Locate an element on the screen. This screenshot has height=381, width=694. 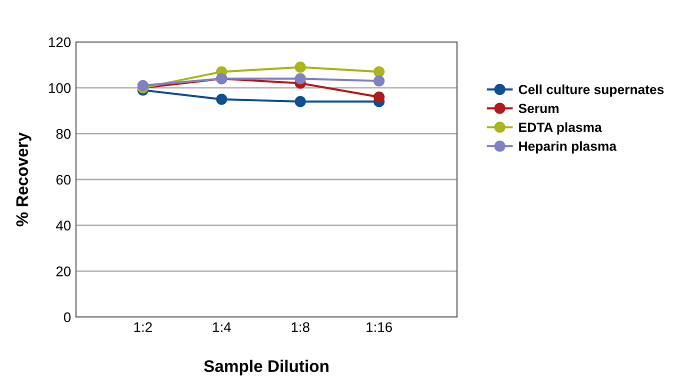
x-tick-label: 1:16 is located at coordinates (379, 327).